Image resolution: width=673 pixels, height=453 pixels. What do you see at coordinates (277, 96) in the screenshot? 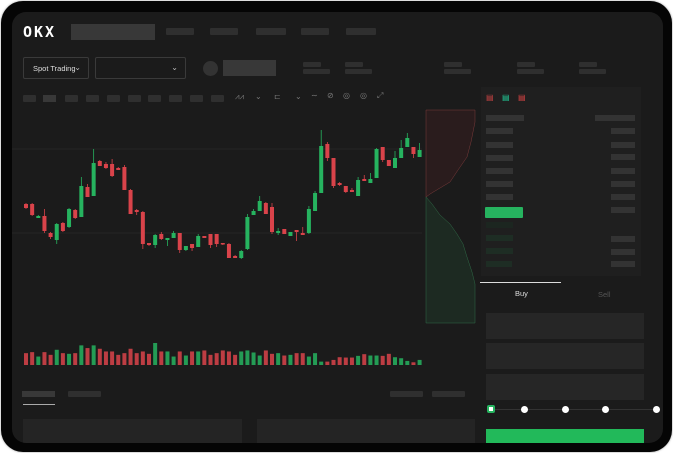
I see `settings-icon: ⊏` at bounding box center [277, 96].